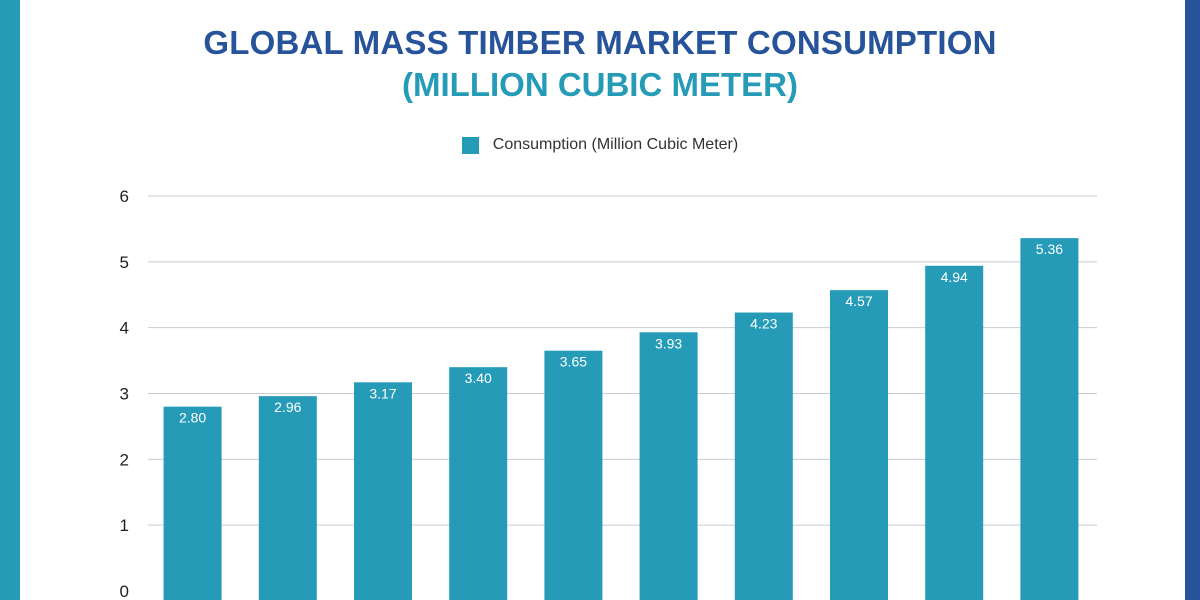  I want to click on y-tick-label: 6, so click(124, 196).